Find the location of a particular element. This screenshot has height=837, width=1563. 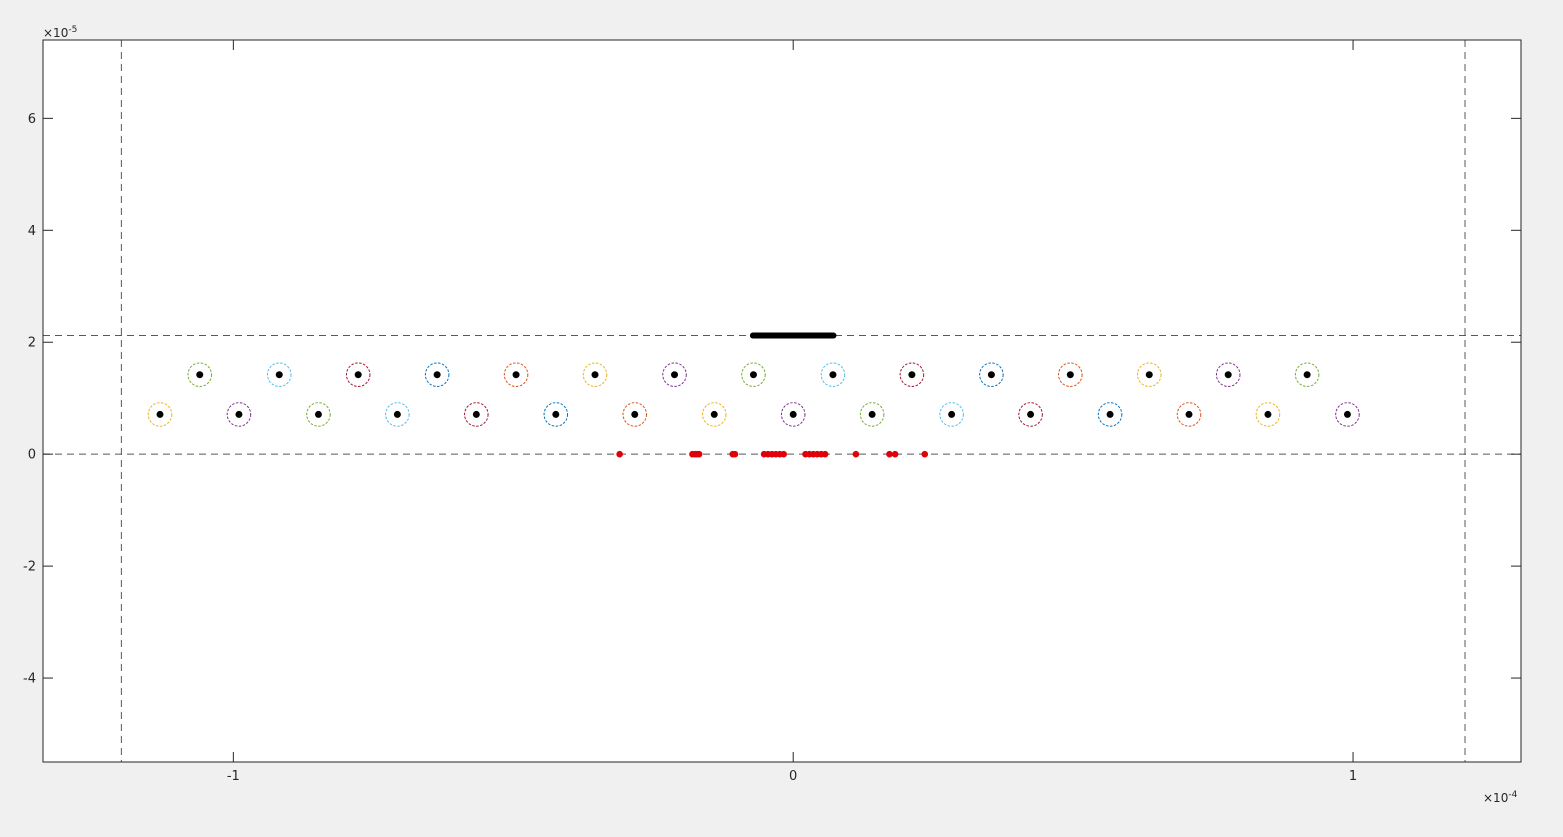

x-tick-label: 1 is located at coordinates (1353, 776).